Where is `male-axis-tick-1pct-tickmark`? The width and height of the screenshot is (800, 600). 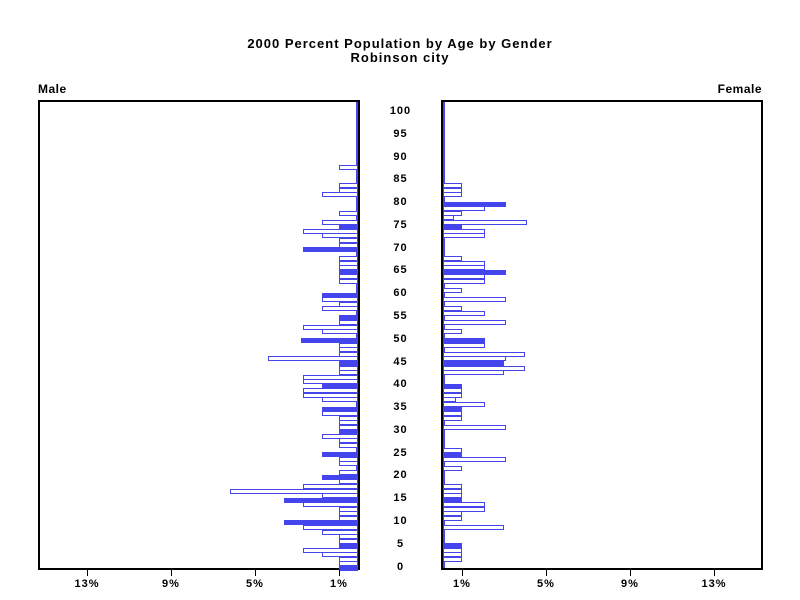 male-axis-tick-1pct-tickmark is located at coordinates (339, 573).